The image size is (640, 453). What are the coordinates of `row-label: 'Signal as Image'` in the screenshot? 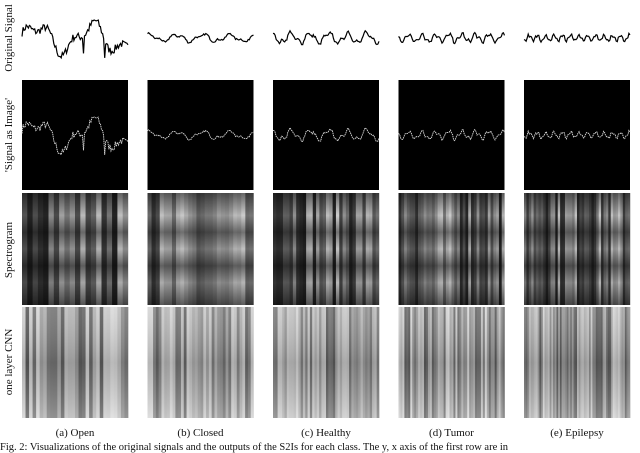 It's located at (9, 135).